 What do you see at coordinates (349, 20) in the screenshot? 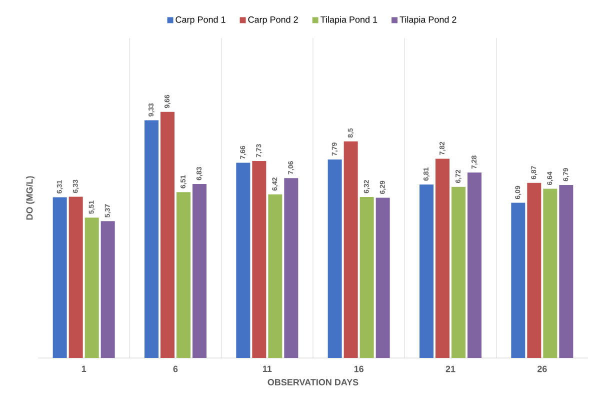
I see `legend-label: Tilapia Pond 1` at bounding box center [349, 20].